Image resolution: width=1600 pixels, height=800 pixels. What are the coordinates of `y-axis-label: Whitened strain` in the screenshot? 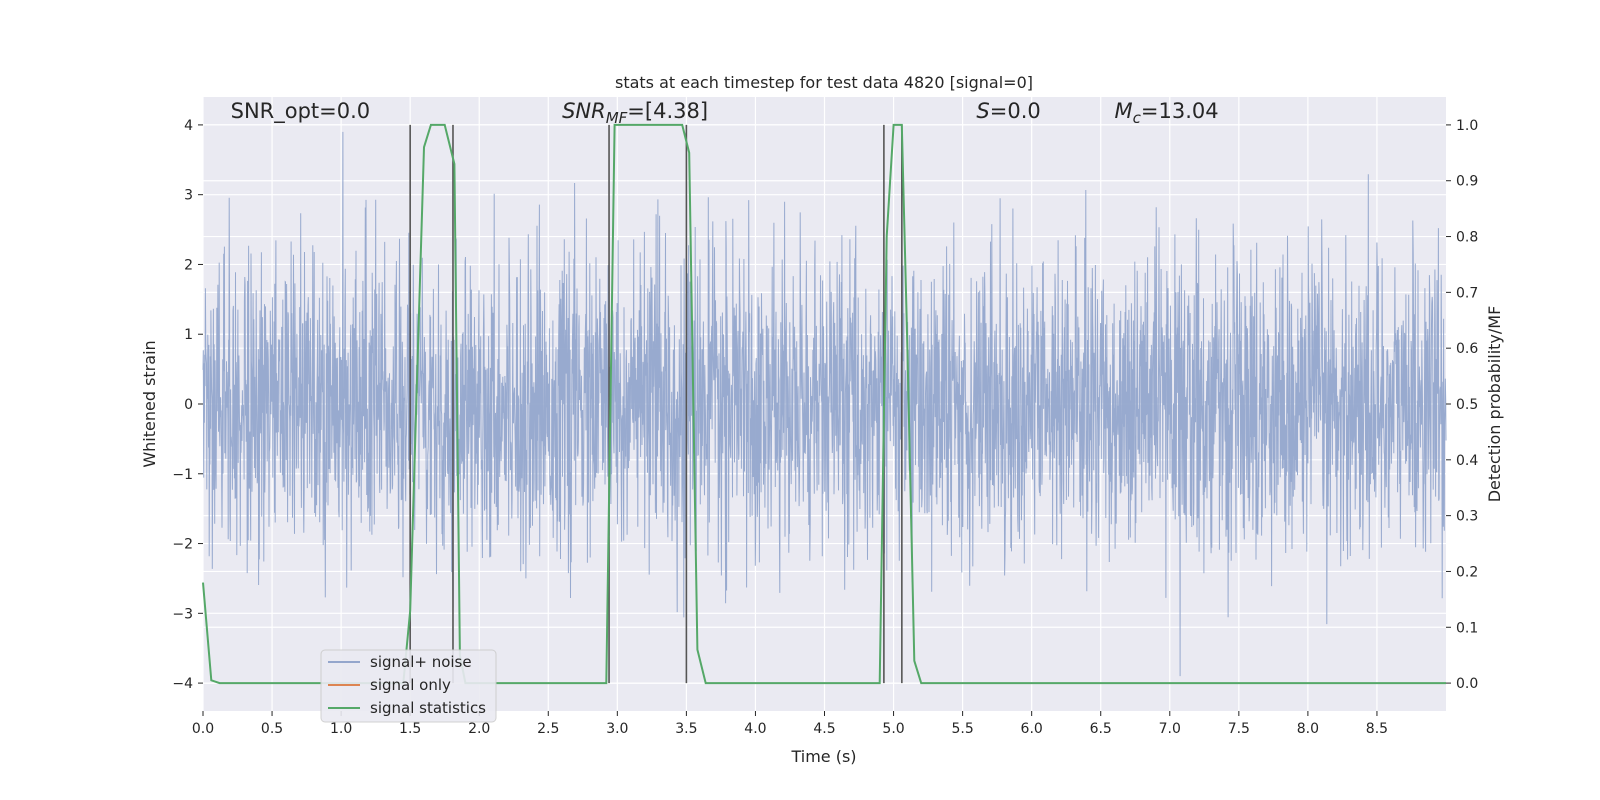 It's located at (149, 403).